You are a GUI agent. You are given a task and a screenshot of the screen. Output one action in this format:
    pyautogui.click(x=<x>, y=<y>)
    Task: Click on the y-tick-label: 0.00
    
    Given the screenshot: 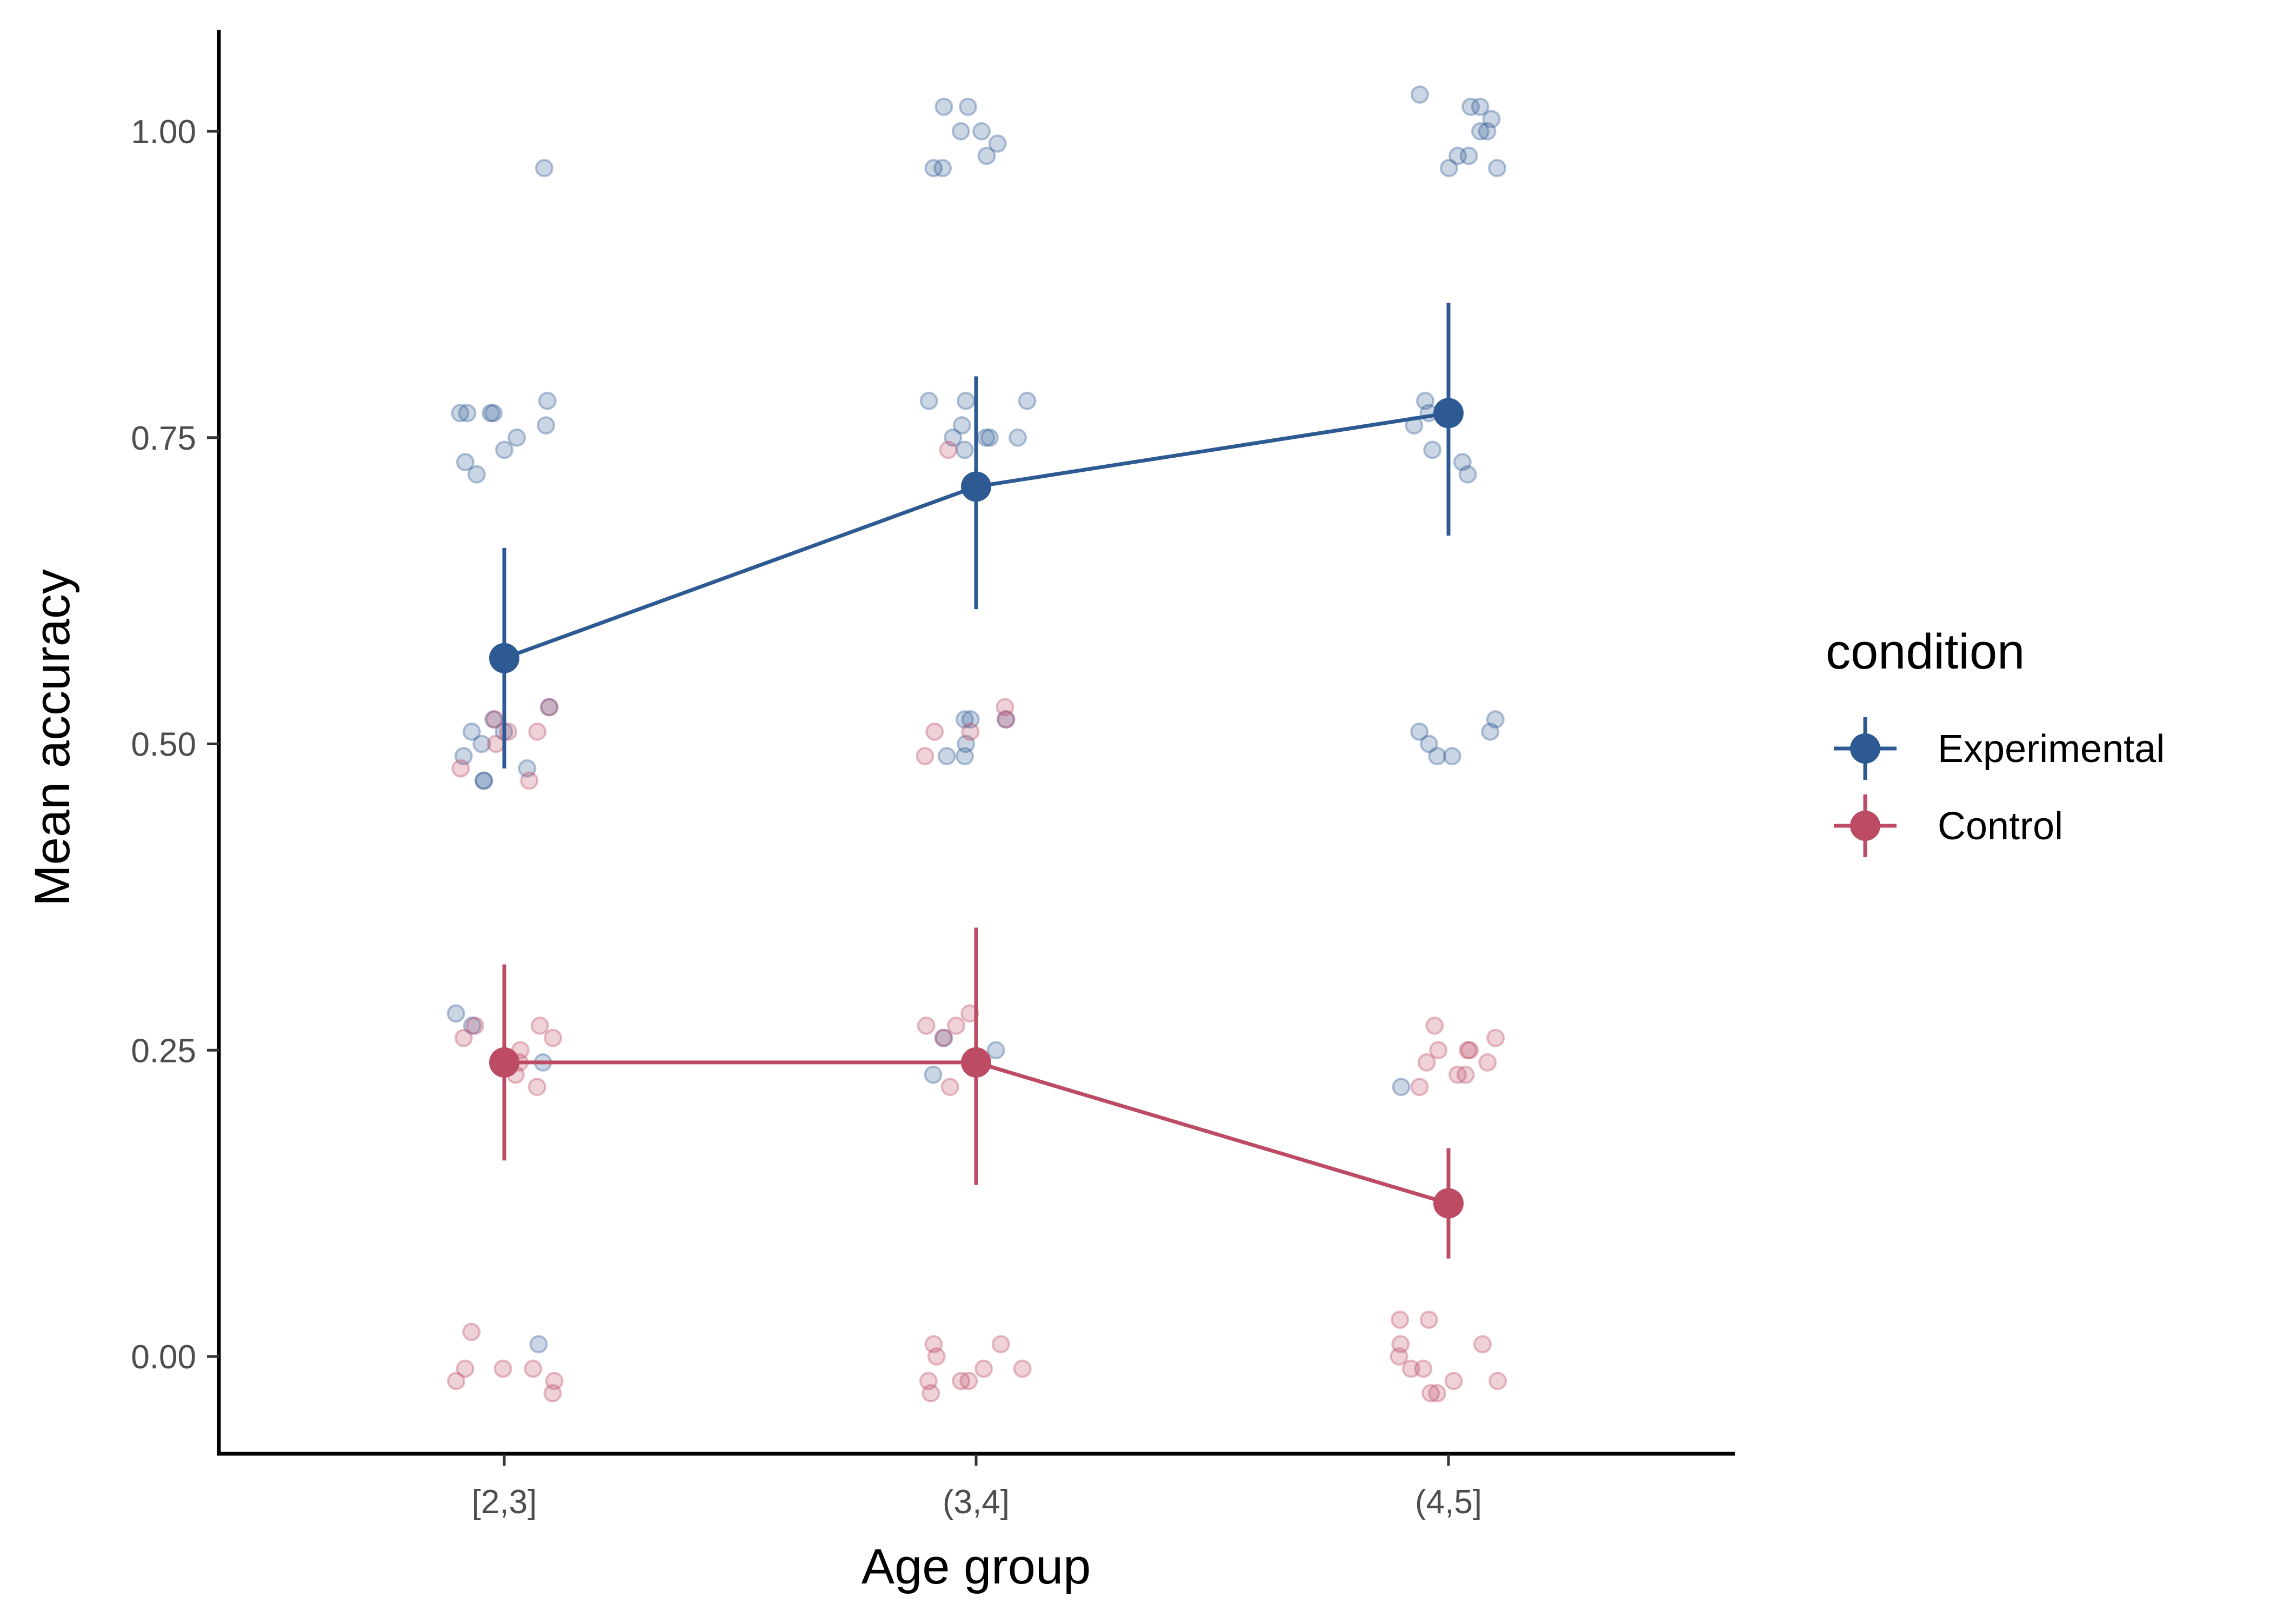 What is the action you would take?
    pyautogui.click(x=163, y=1357)
    